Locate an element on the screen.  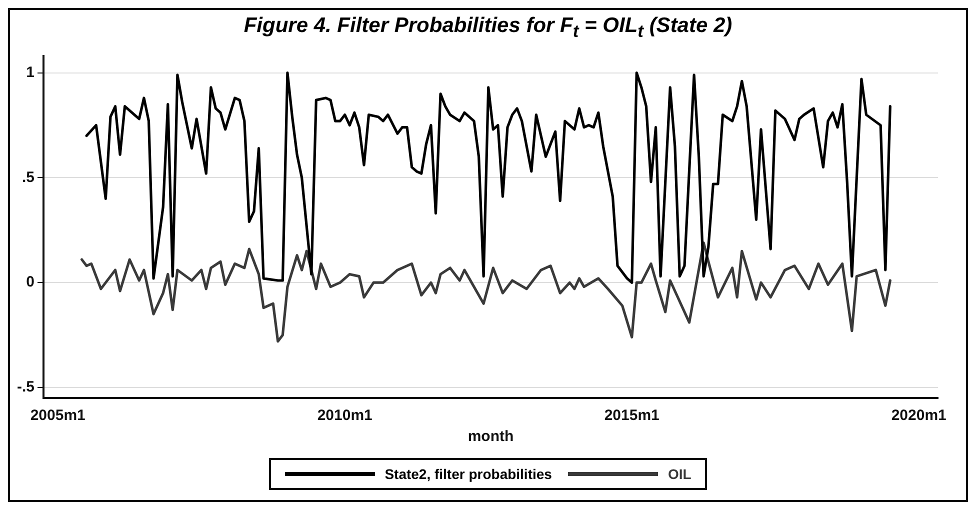
text: State2, filter probabilities is located at coordinates (468, 474).